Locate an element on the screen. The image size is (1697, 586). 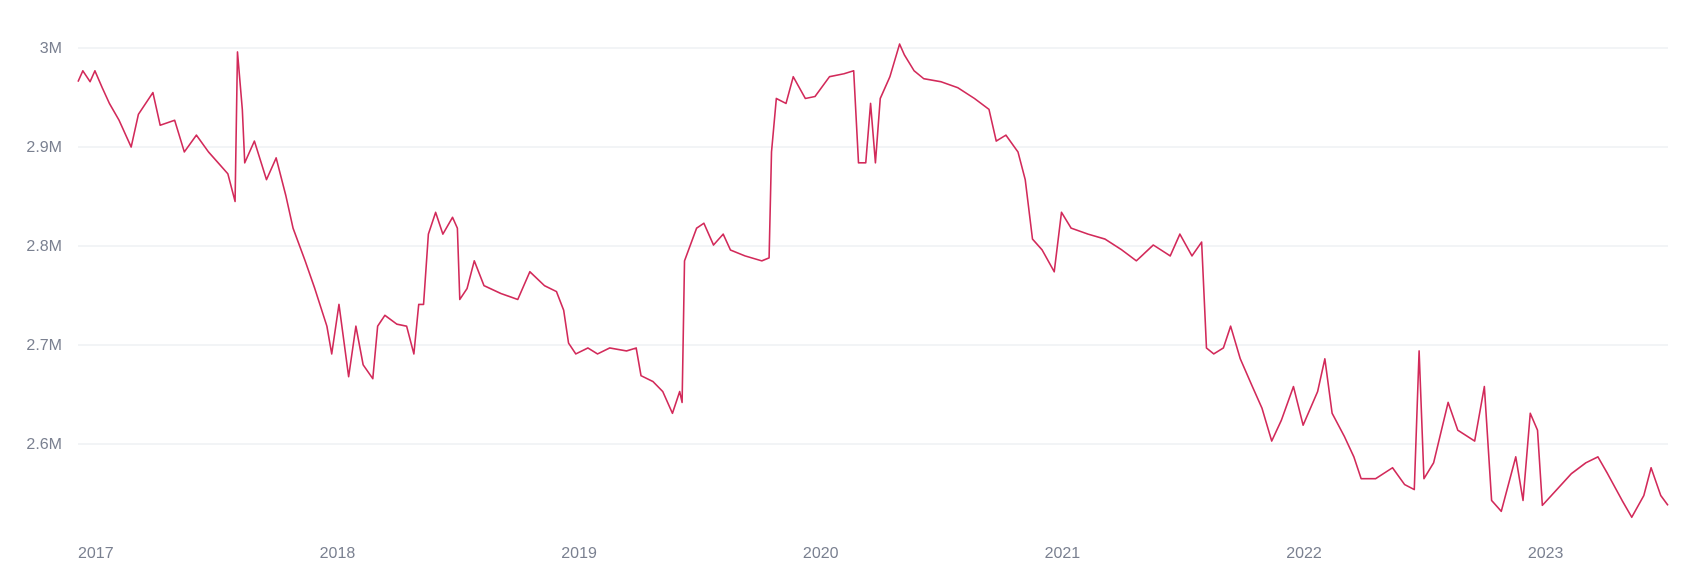
x-tick-label: 2019 is located at coordinates (579, 553).